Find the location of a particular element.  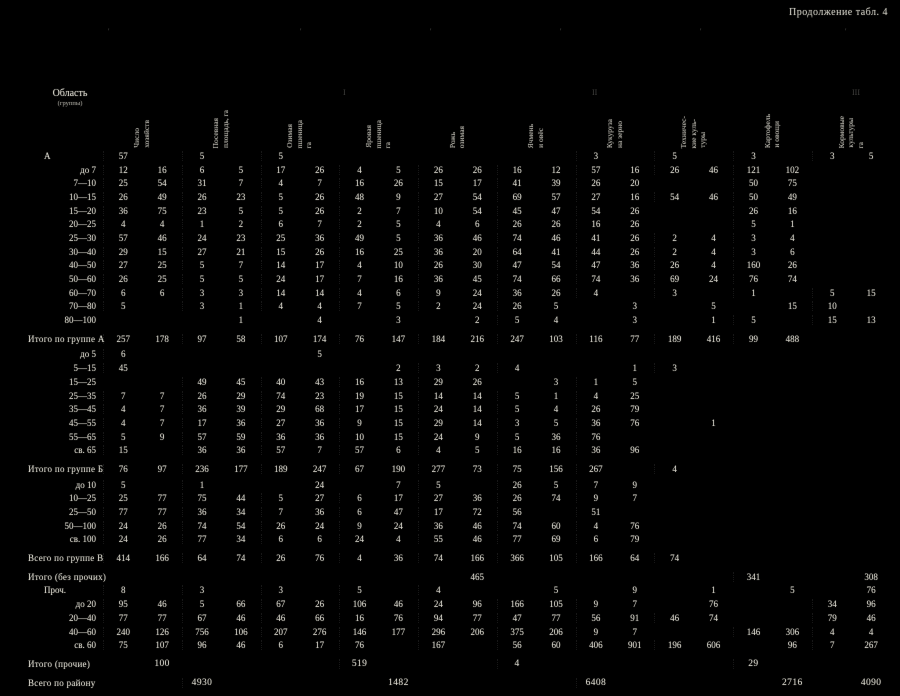

cell: 47 is located at coordinates (595, 265).